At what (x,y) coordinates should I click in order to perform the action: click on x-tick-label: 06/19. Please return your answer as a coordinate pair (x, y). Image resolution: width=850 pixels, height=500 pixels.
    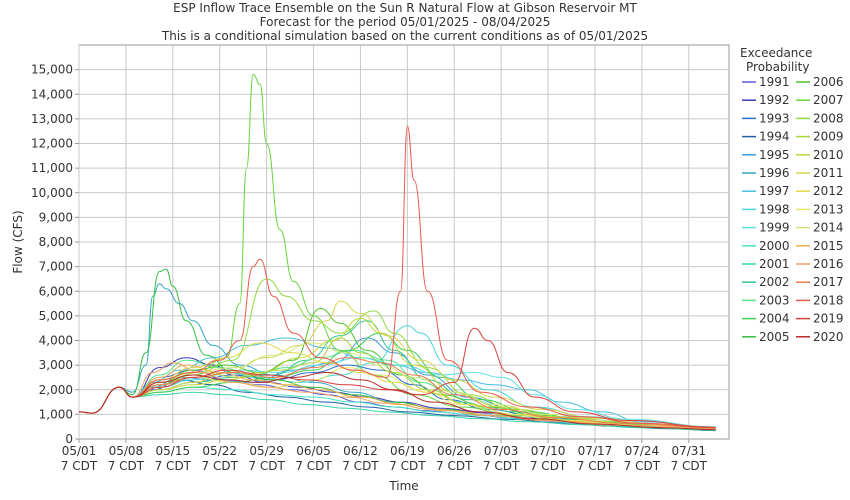
    Looking at the image, I should click on (407, 451).